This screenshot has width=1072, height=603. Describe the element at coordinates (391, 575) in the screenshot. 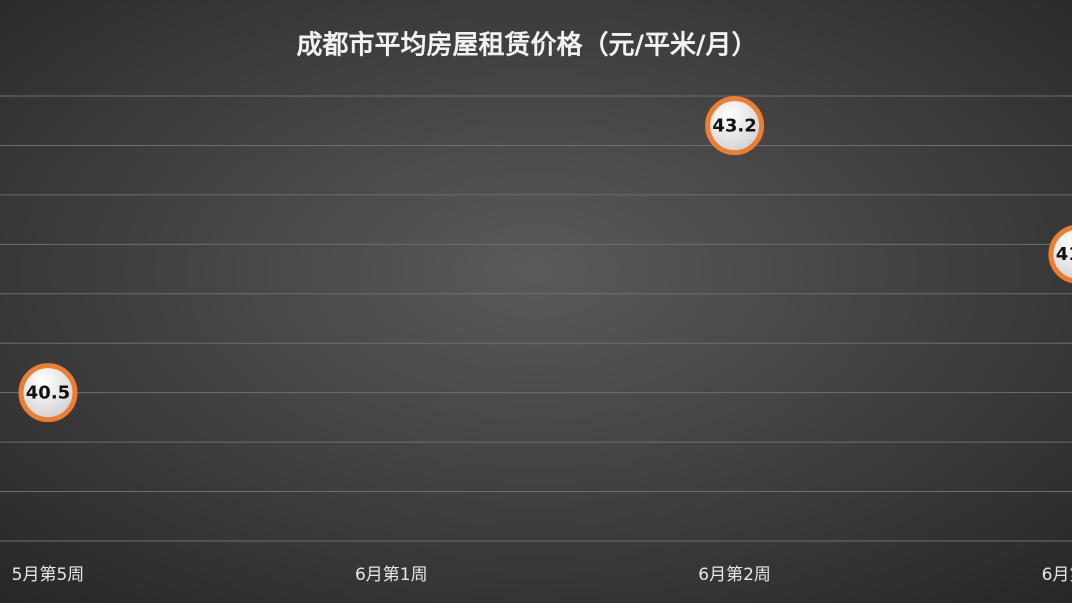

I see `x-tick-label: 6月第1周` at that location.